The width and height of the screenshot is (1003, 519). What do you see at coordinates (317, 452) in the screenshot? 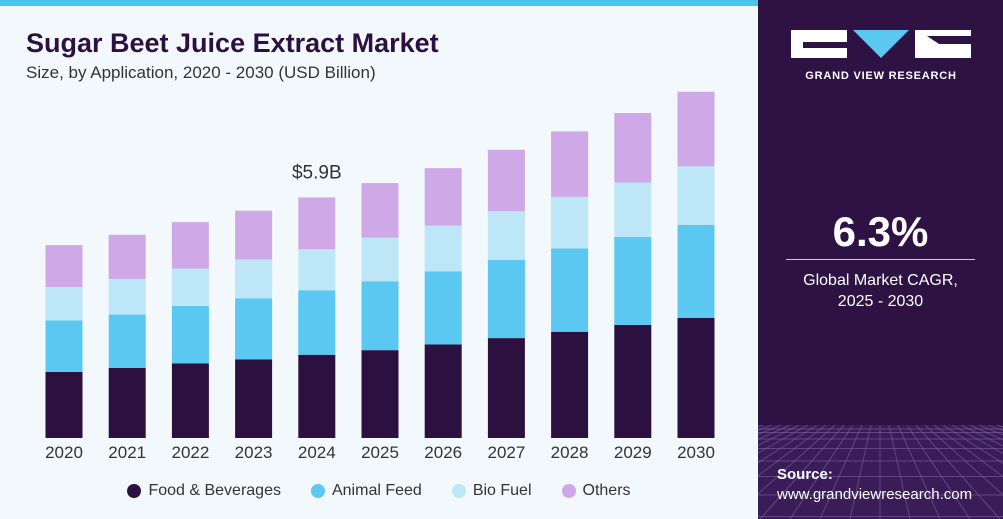
I see `x-tick-label: 2024` at bounding box center [317, 452].